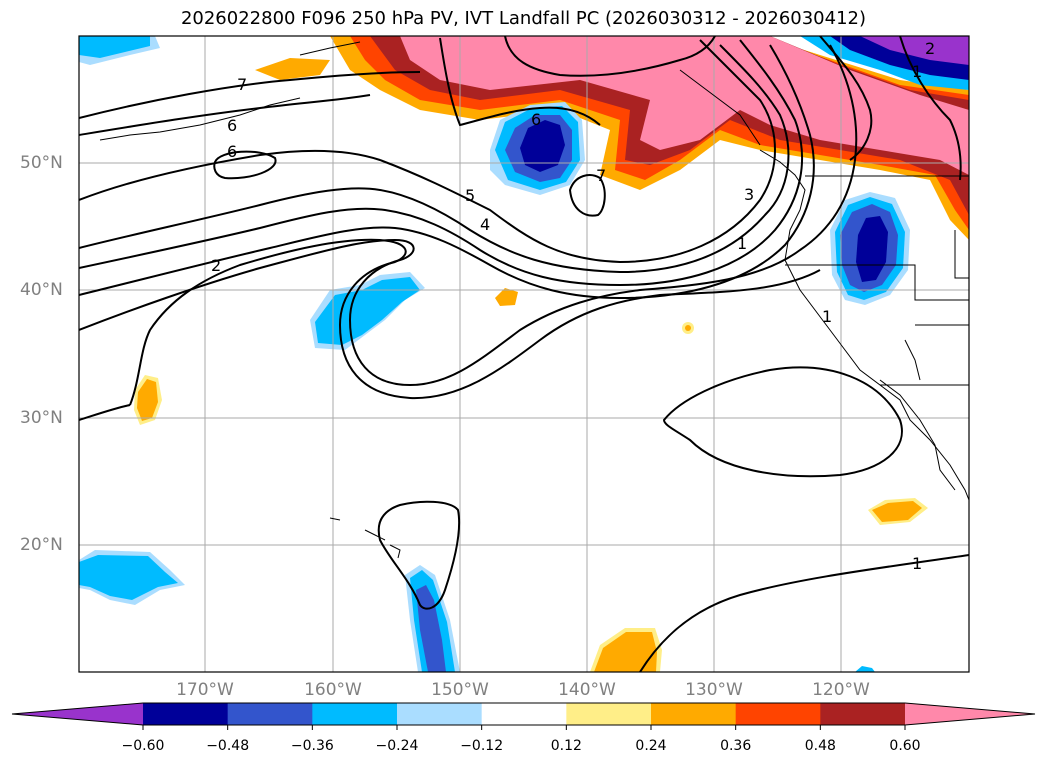  I want to click on lat-label: 20°N, so click(41, 545).